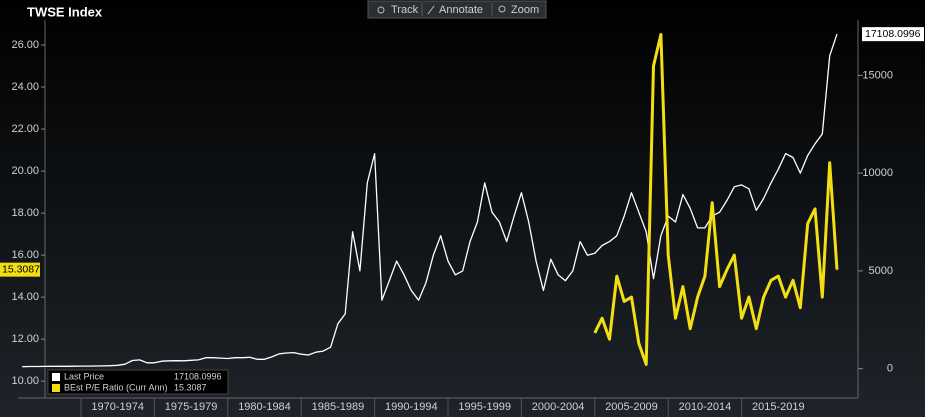  Describe the element at coordinates (877, 173) in the screenshot. I see `y2-tick-label: 10000` at that location.